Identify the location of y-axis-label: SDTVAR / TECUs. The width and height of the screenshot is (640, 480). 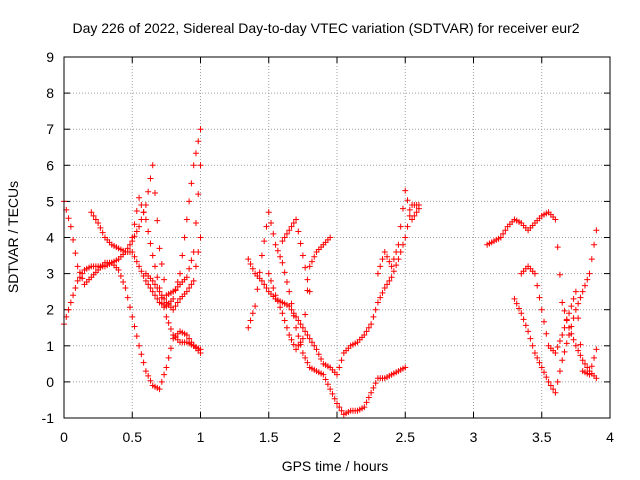
(13, 237).